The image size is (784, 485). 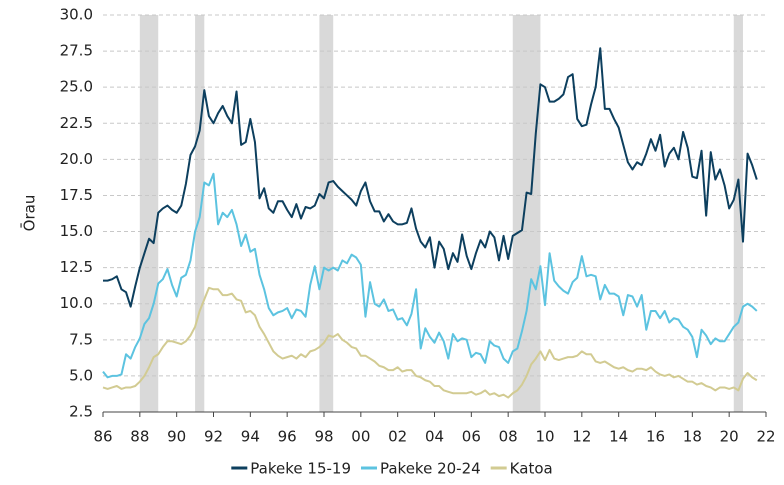 I want to click on y-tick-label: 7.5, so click(x=81, y=339).